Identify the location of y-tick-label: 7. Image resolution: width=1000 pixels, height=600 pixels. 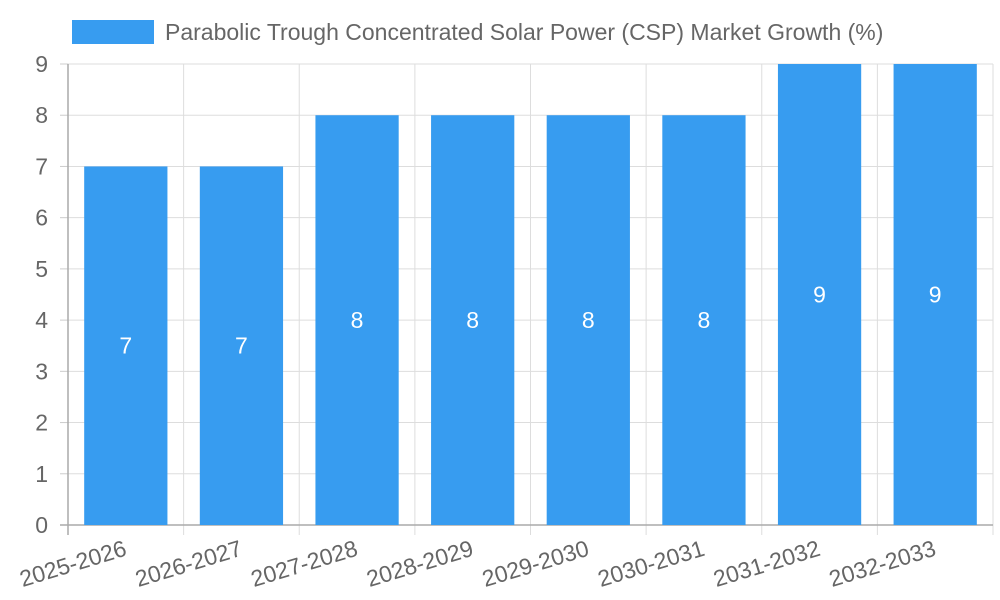
(41, 166).